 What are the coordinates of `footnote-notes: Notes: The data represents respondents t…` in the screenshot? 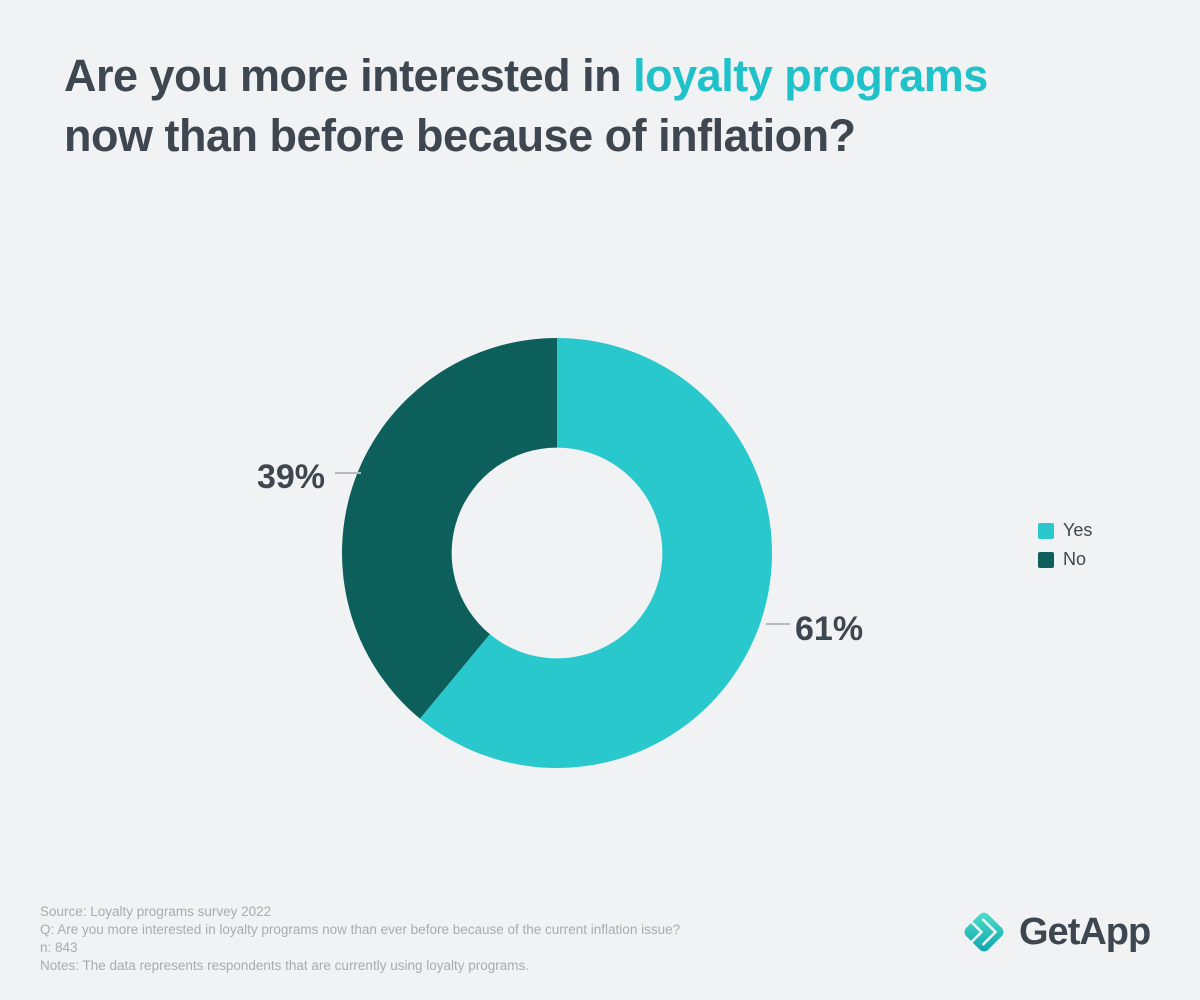 It's located at (285, 965).